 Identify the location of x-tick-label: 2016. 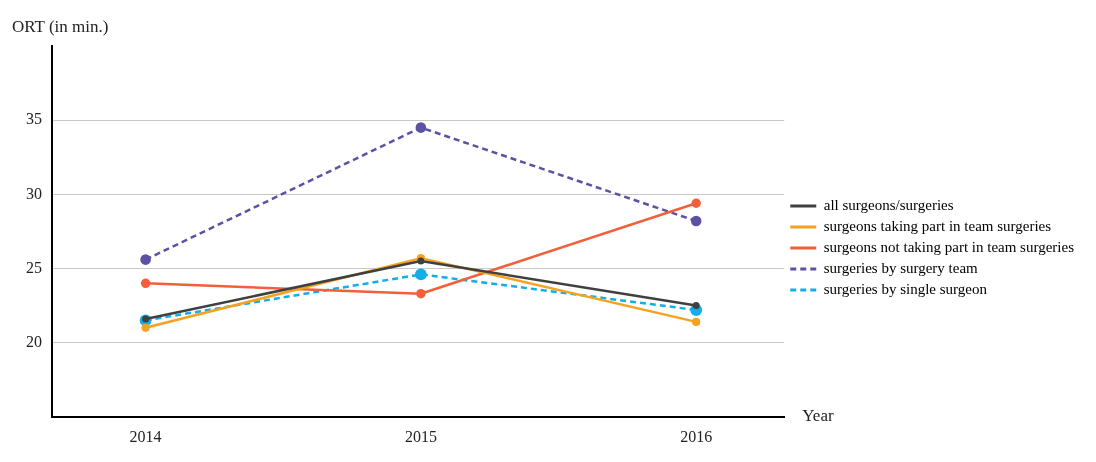
(696, 436).